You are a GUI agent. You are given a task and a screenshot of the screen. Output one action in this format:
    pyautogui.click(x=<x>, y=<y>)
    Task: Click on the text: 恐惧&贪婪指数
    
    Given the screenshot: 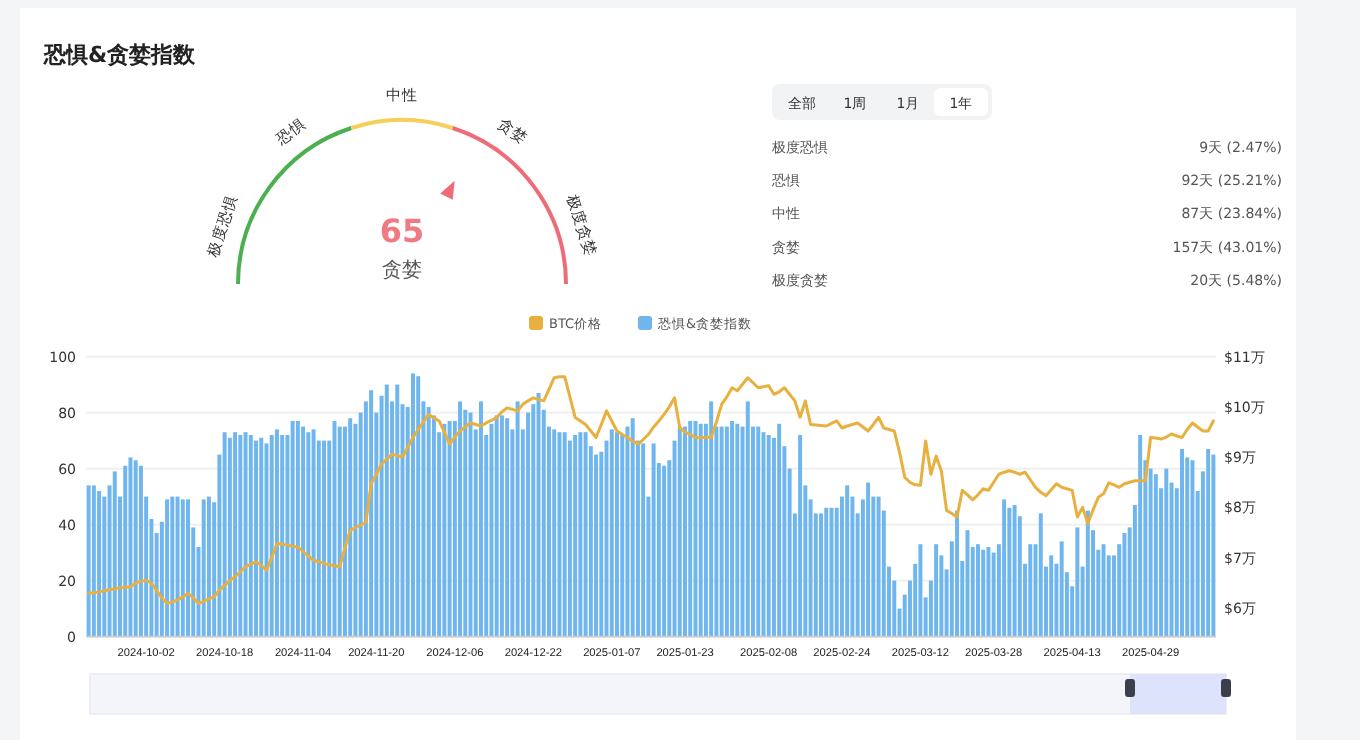 What is the action you would take?
    pyautogui.click(x=120, y=55)
    